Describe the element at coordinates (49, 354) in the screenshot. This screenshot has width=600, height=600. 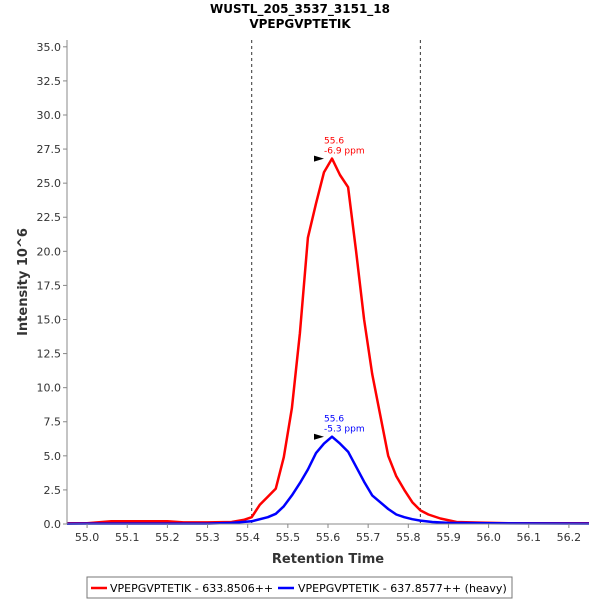
I see `y-tick-label: 12.5` at that location.